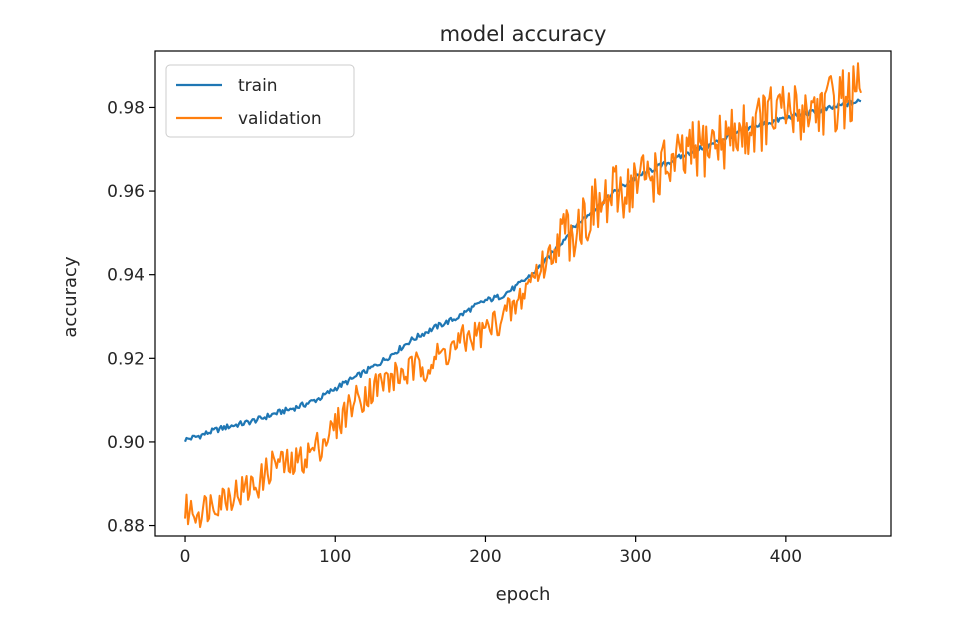 The width and height of the screenshot is (972, 630). What do you see at coordinates (126, 359) in the screenshot?
I see `y-tick-label: 0.92` at bounding box center [126, 359].